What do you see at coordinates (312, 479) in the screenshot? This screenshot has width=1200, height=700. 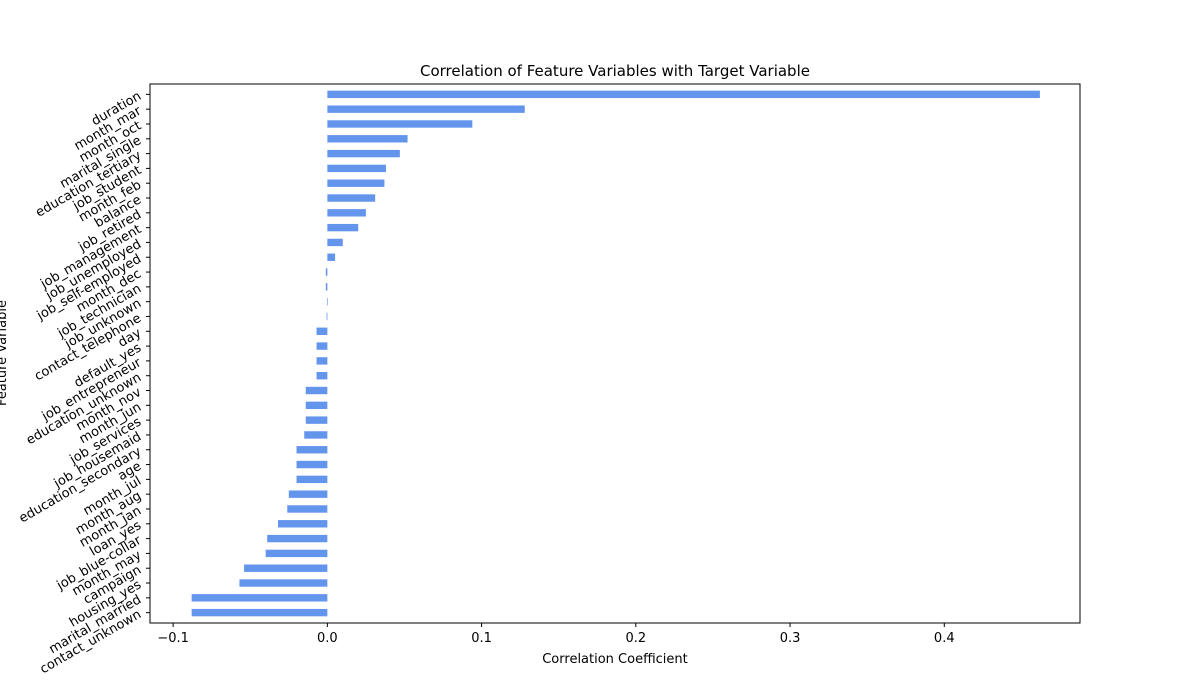 I see `bar-month_jul` at bounding box center [312, 479].